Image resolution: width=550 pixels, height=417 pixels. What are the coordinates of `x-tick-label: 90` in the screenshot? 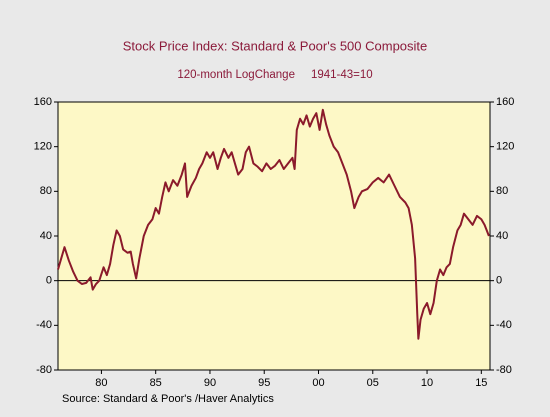 It's located at (210, 383).